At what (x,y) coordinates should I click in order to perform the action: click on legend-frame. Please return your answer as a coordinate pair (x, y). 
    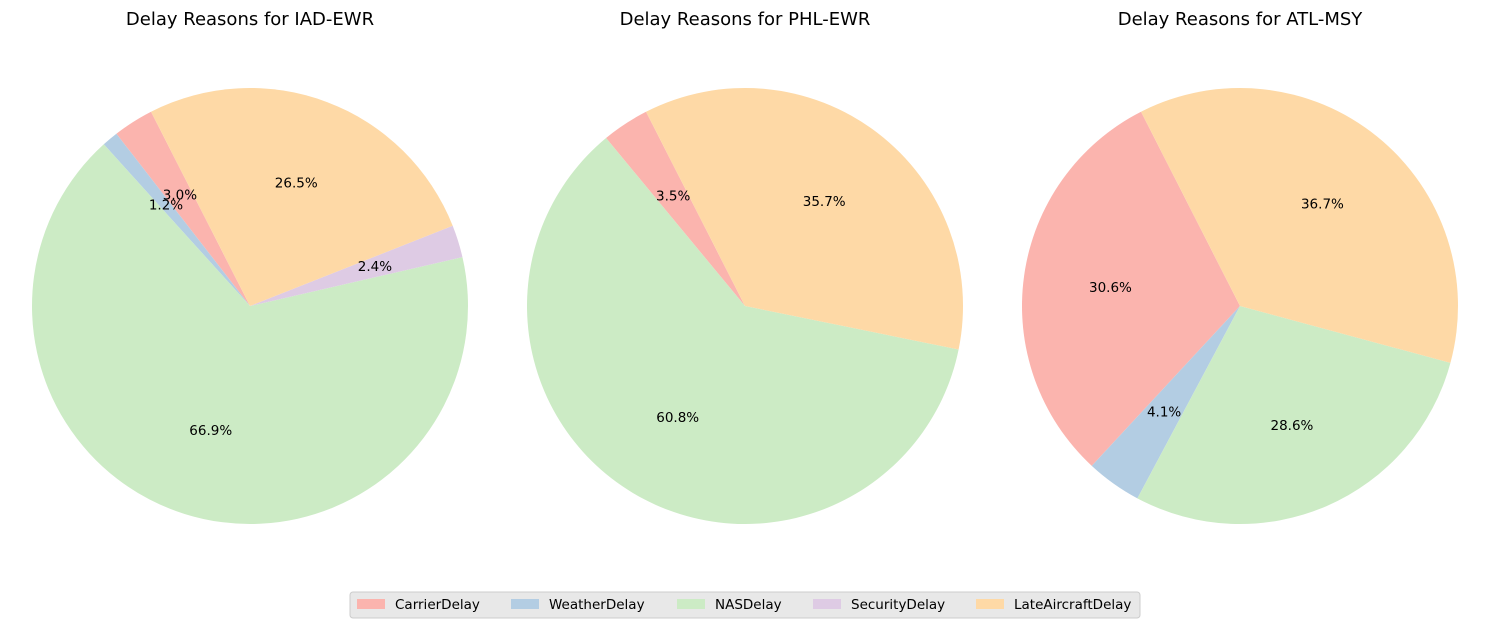
    Looking at the image, I should click on (745, 605).